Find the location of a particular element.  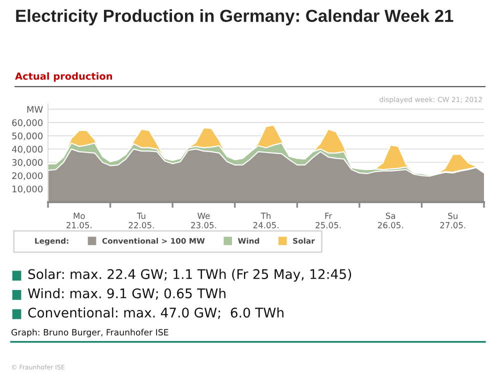

y-tick-label: 40,000 is located at coordinates (27, 150).